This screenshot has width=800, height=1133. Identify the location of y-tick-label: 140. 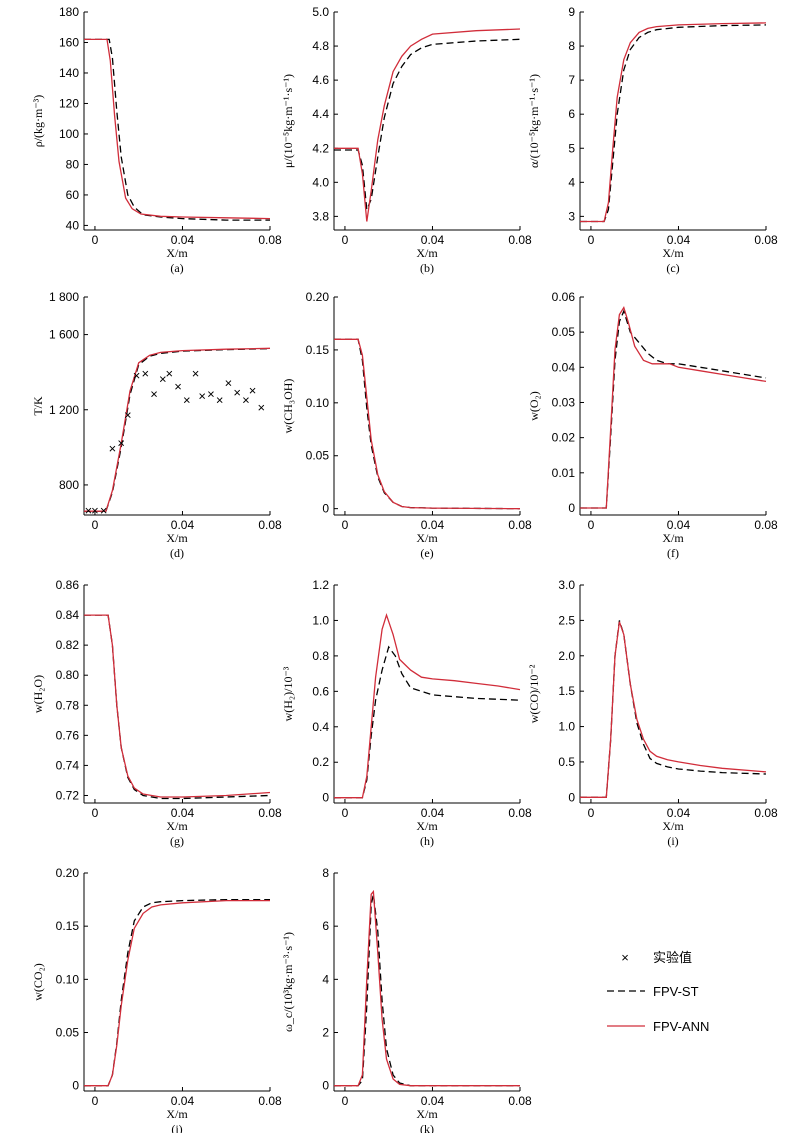
(69, 73).